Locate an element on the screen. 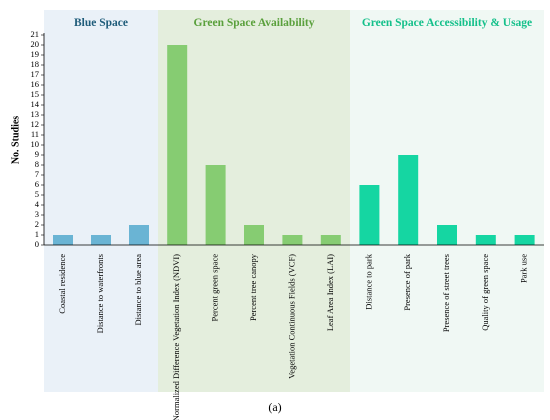  y-tick-label: 13 is located at coordinates (35, 114).